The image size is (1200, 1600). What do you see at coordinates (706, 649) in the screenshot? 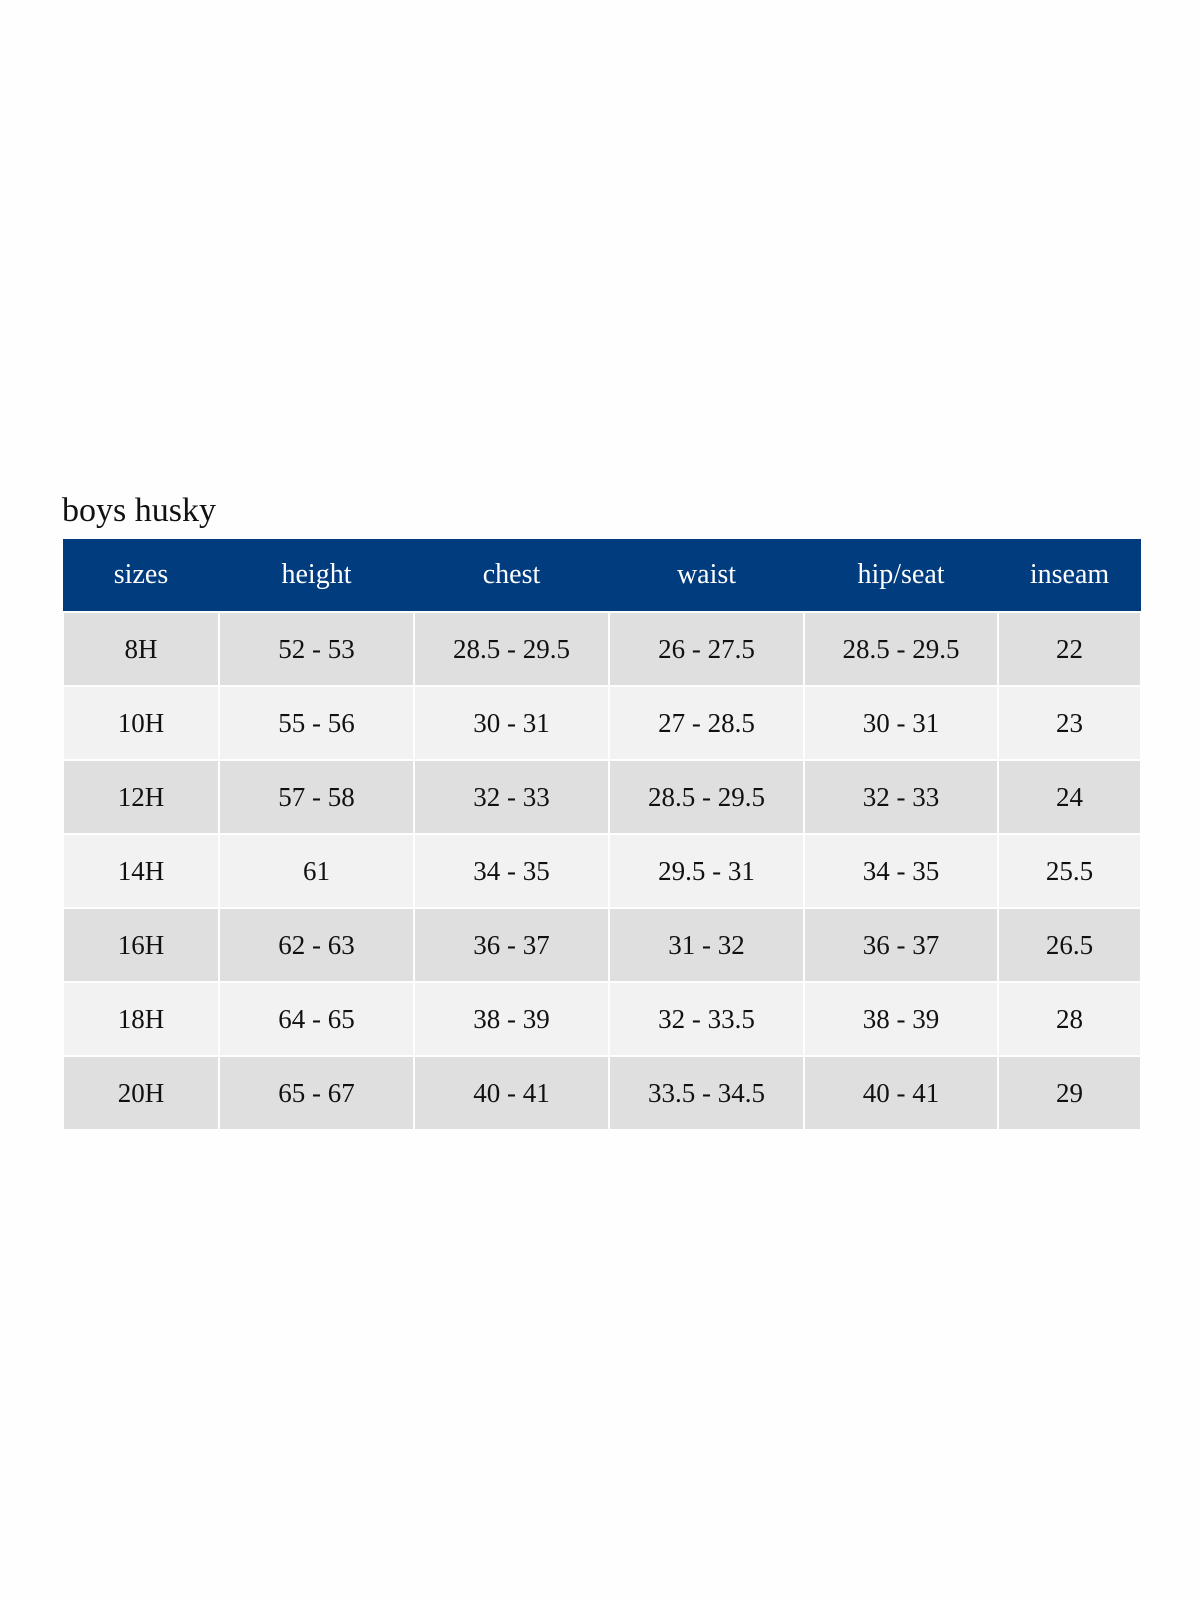
I see `table-cell: 26 - 27.5` at bounding box center [706, 649].